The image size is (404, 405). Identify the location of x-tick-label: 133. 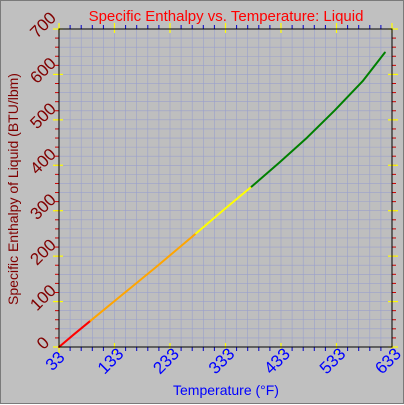
(110, 360).